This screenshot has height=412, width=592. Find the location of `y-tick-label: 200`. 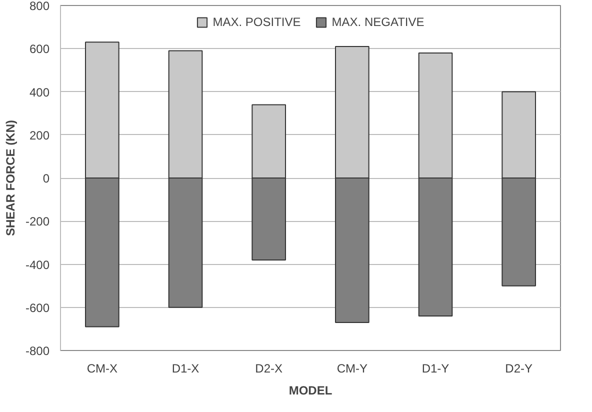

y-tick-label: 200 is located at coordinates (39, 135).